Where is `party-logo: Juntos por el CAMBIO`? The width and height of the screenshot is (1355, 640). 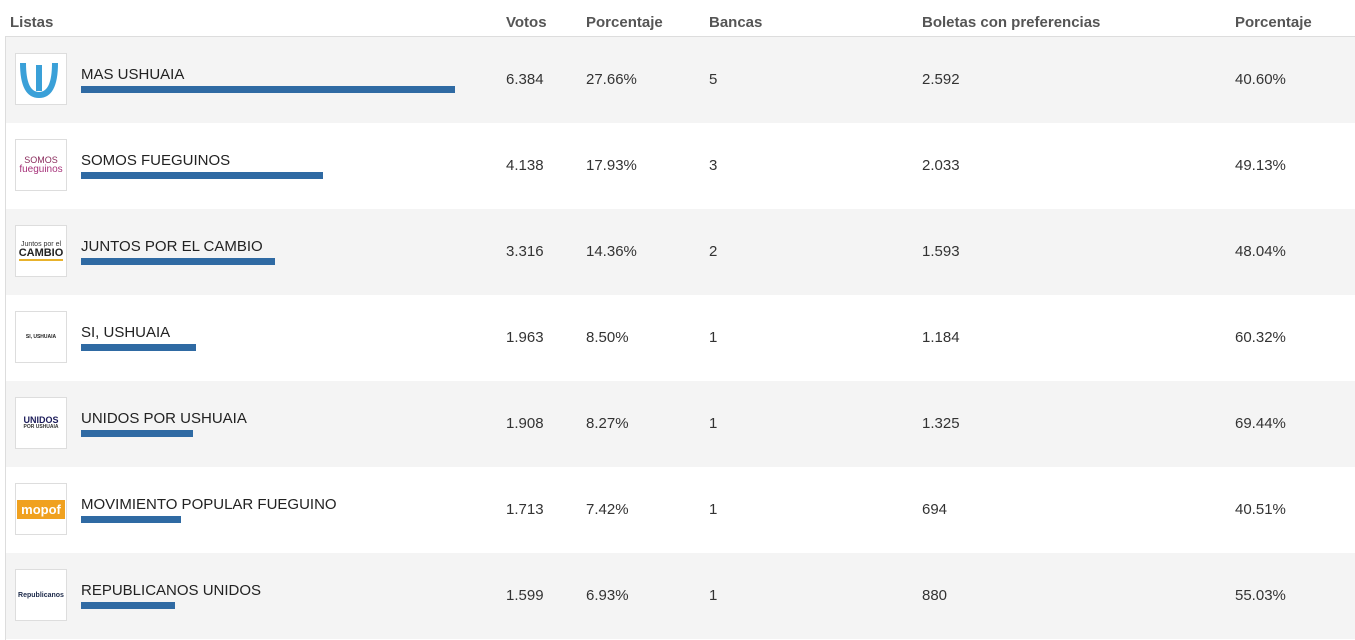 party-logo: Juntos por el CAMBIO is located at coordinates (41, 251).